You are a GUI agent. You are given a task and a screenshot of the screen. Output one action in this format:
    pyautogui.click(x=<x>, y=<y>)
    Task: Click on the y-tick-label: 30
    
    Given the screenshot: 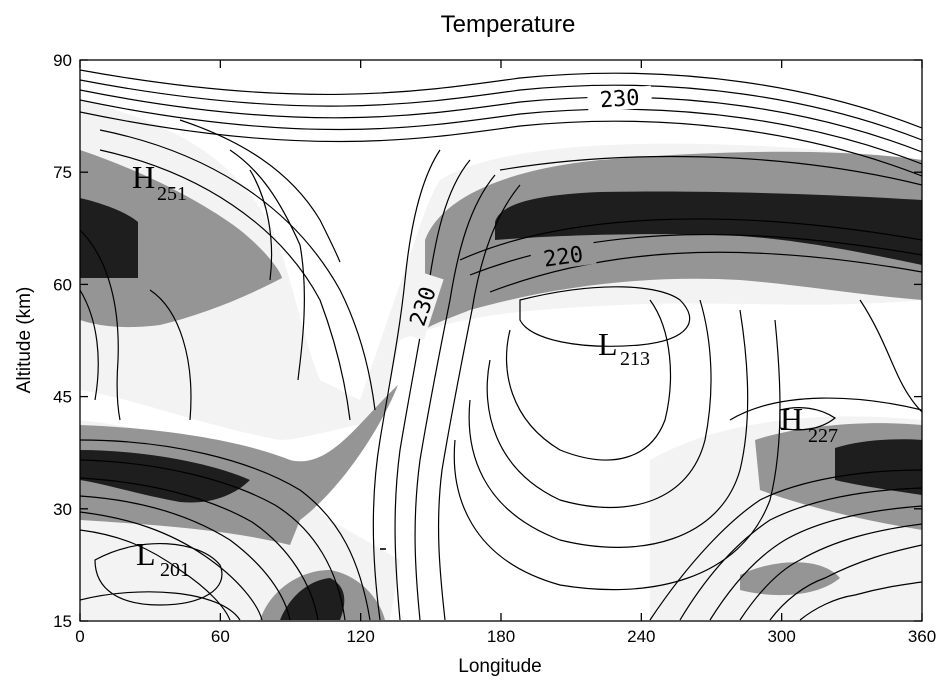 What is the action you would take?
    pyautogui.click(x=62, y=509)
    